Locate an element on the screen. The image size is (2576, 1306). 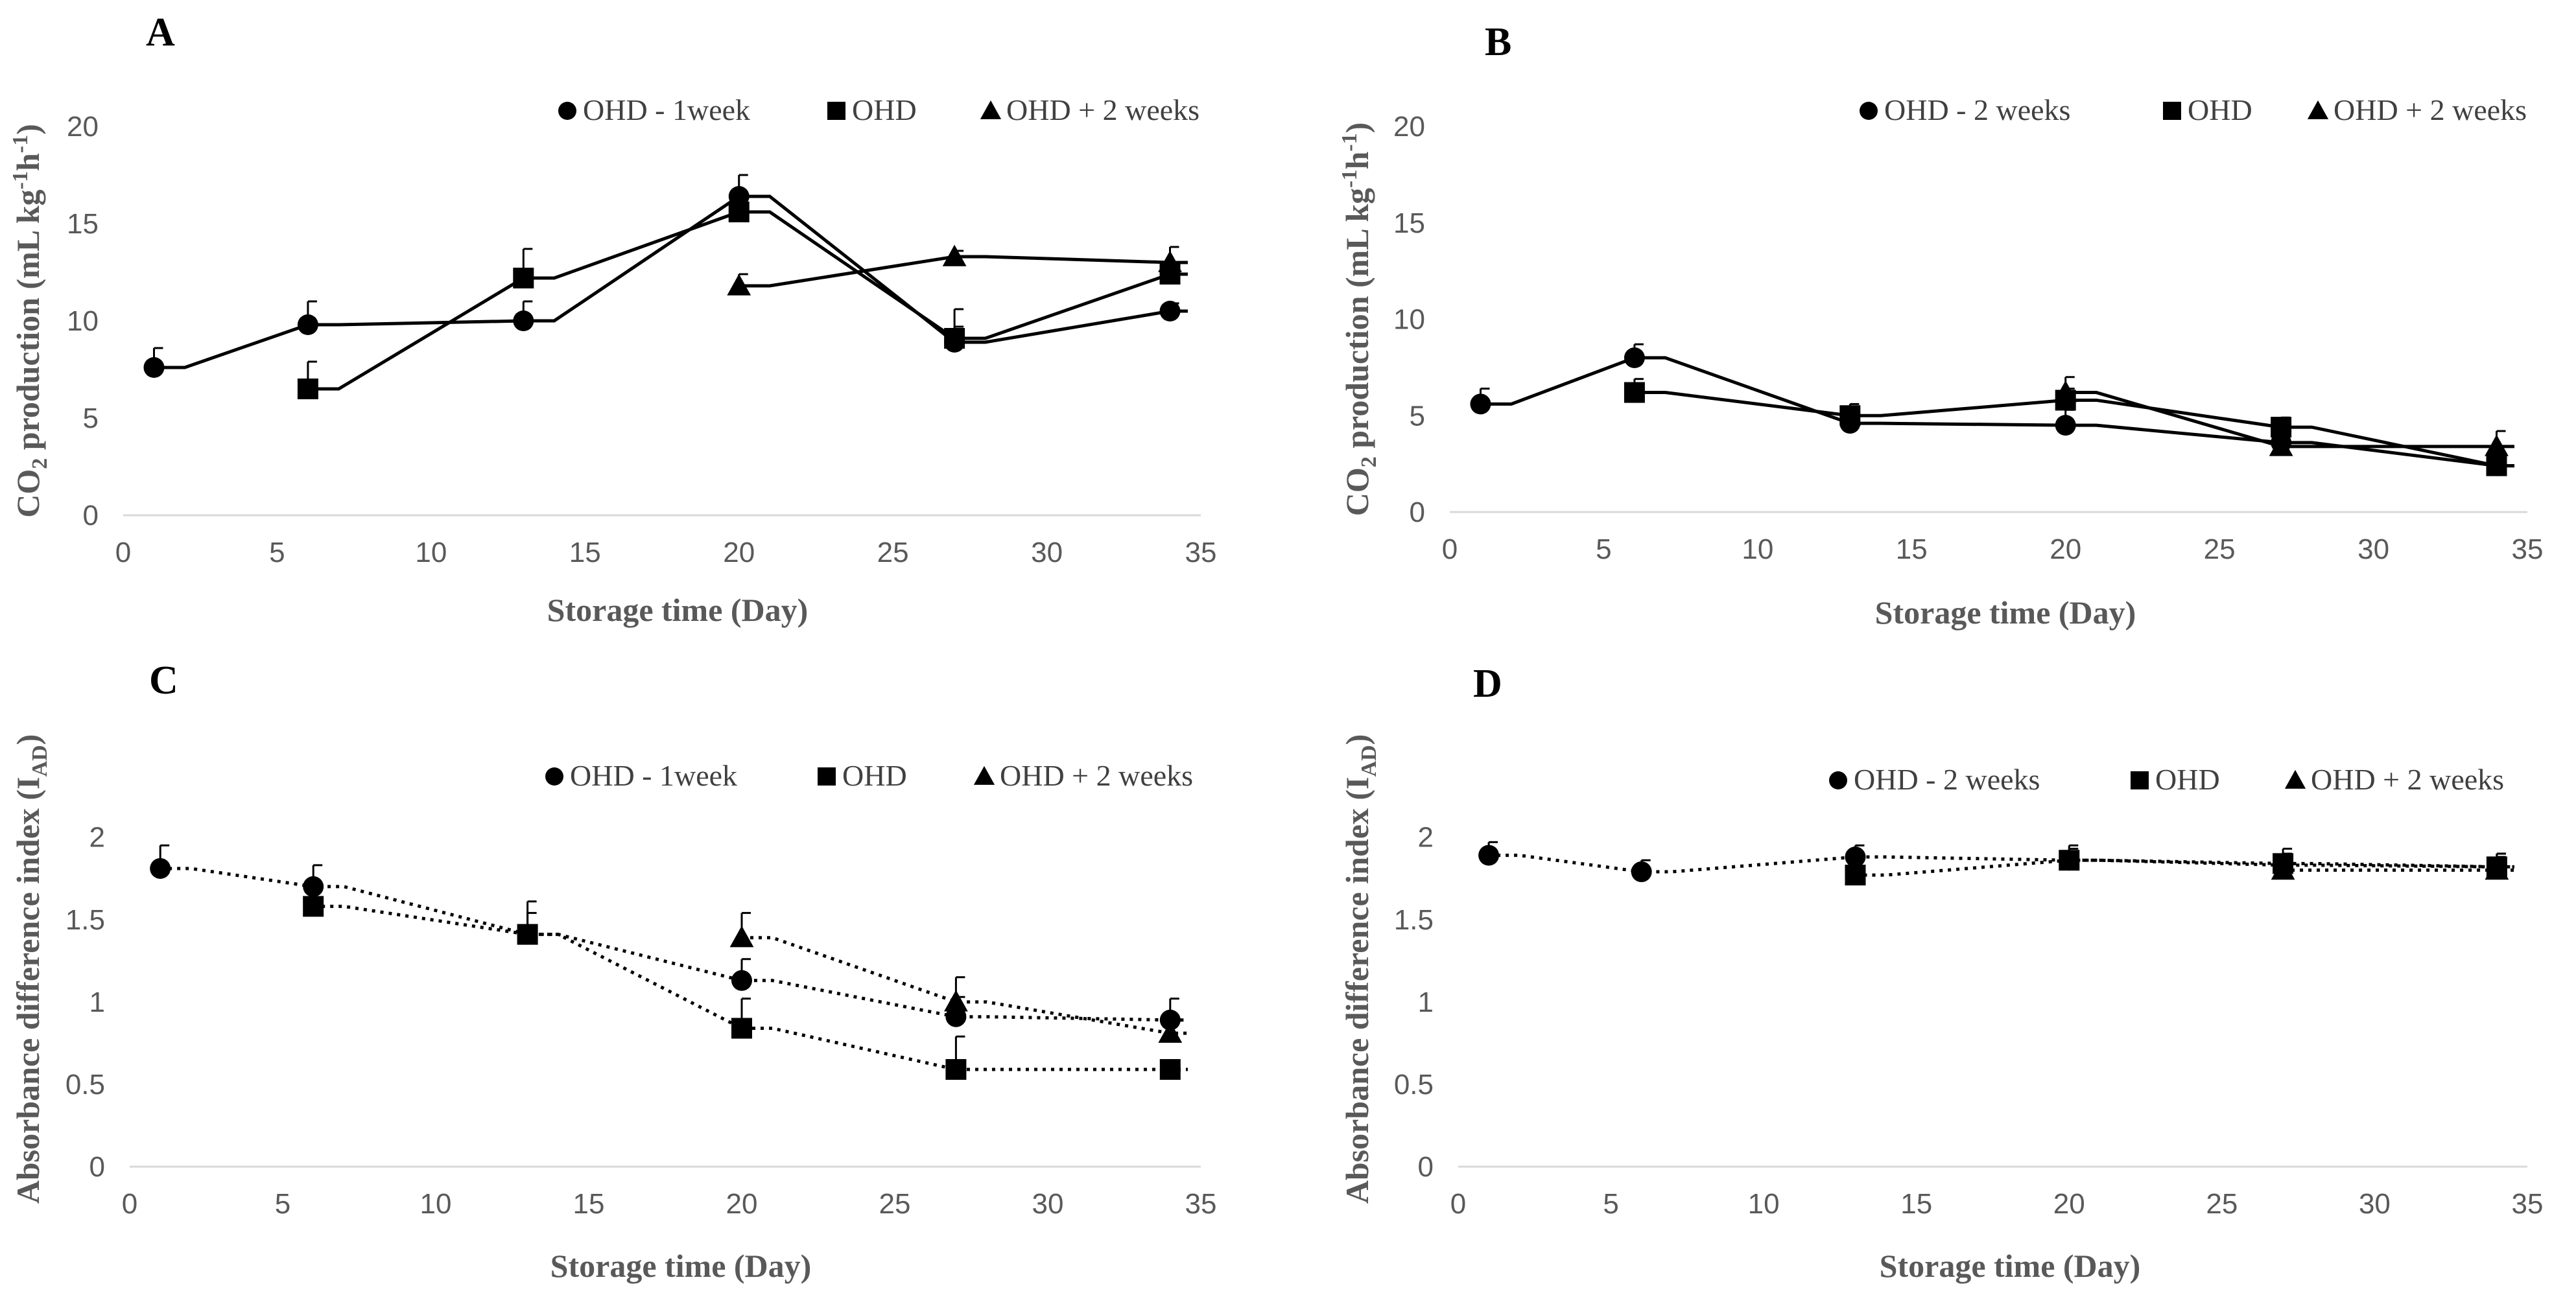
y-title-part: production (mL kg is located at coordinates (28, 324).